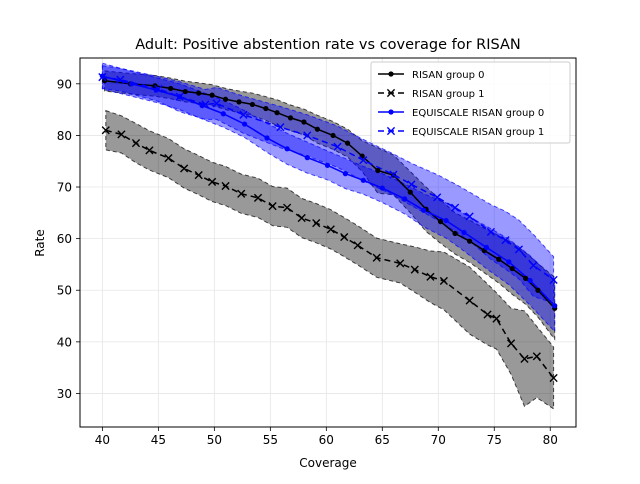  Describe the element at coordinates (448, 75) in the screenshot. I see `legend-label-1: RISAN group 0` at that location.